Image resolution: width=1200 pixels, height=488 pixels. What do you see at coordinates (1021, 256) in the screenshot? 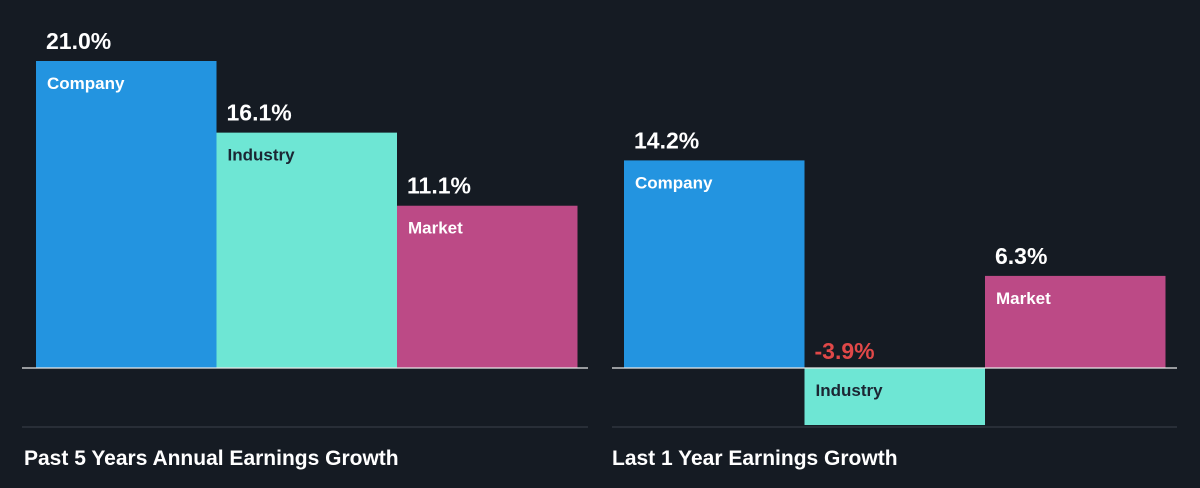
I see `value-label-market: 6.3%` at bounding box center [1021, 256].